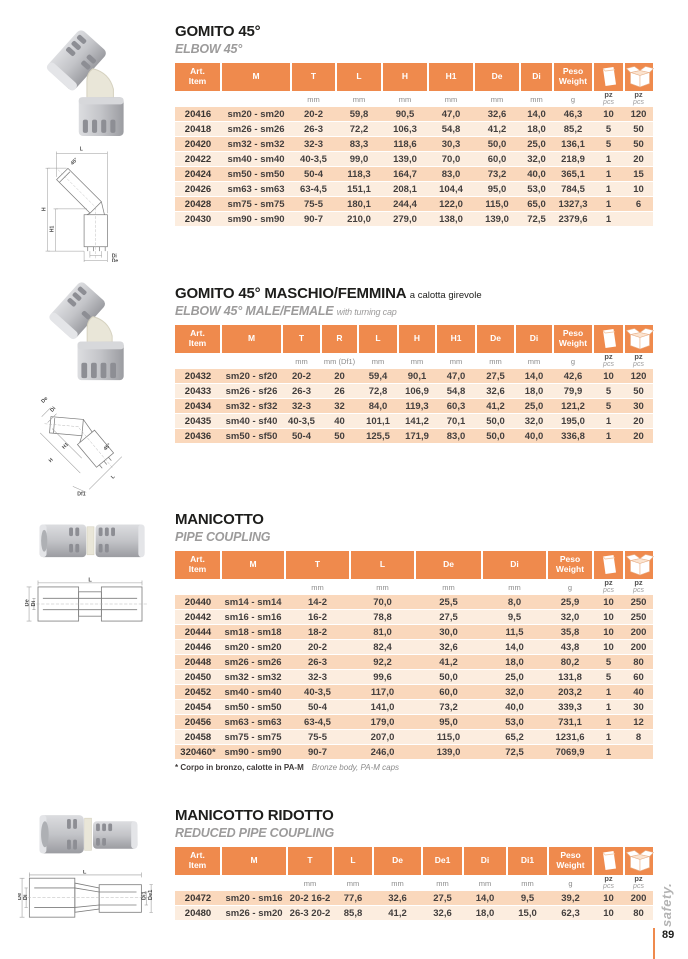 The image size is (688, 959). What do you see at coordinates (382, 647) in the screenshot?
I see `value-cell: 82,4` at bounding box center [382, 647].